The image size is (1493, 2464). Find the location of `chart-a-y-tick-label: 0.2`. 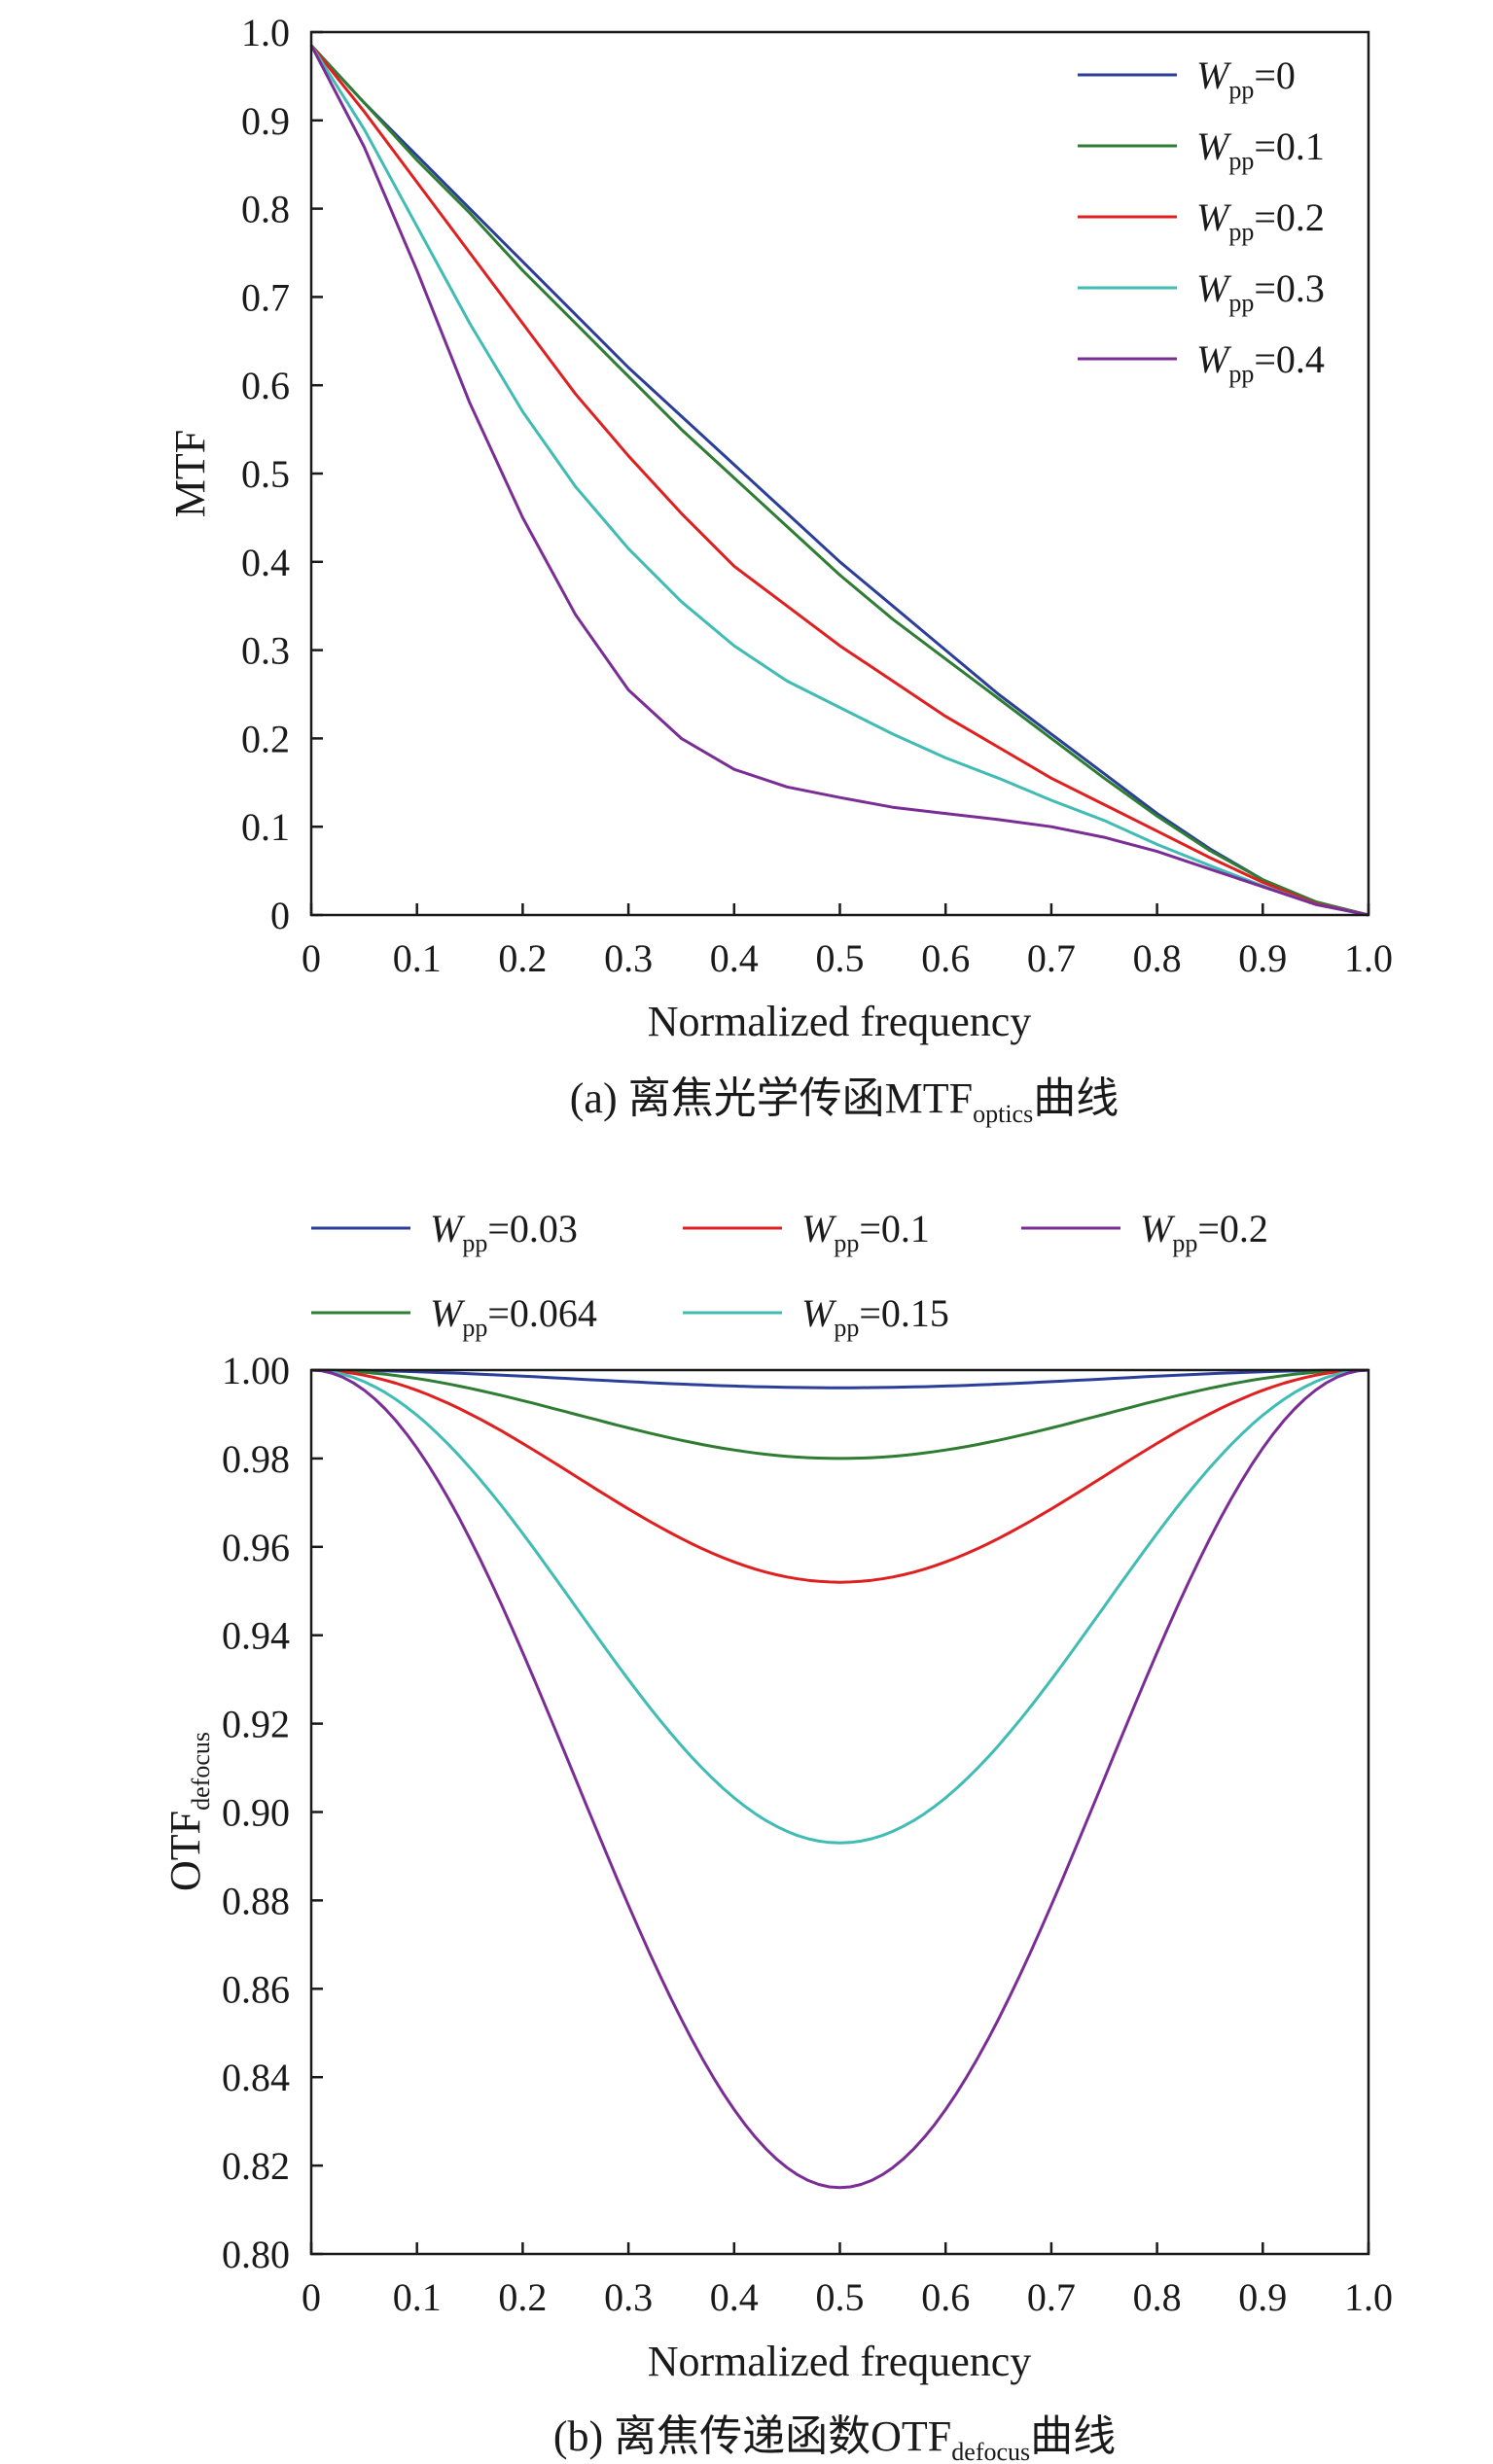

chart-a-y-tick-label: 0.2 is located at coordinates (265, 738).